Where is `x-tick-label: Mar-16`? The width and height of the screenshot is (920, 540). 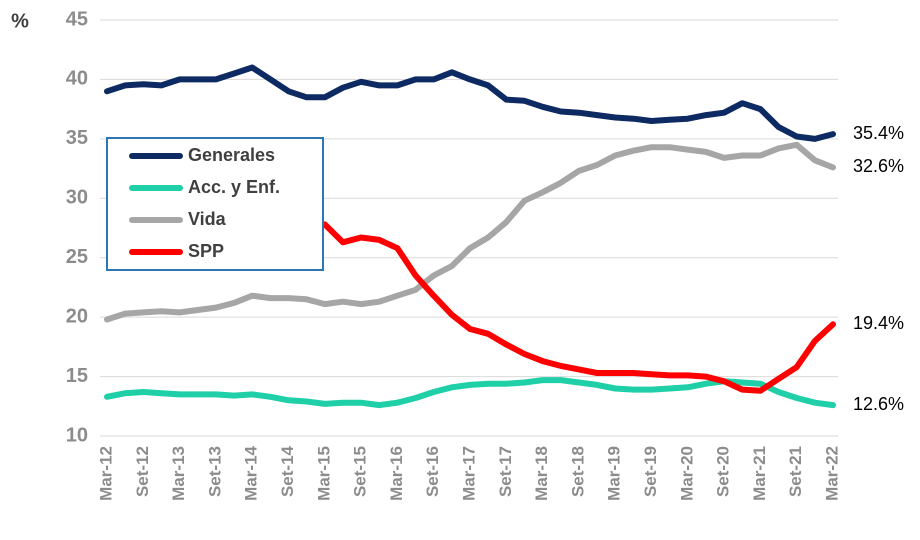
x-tick-label: Mar-16 is located at coordinates (396, 473).